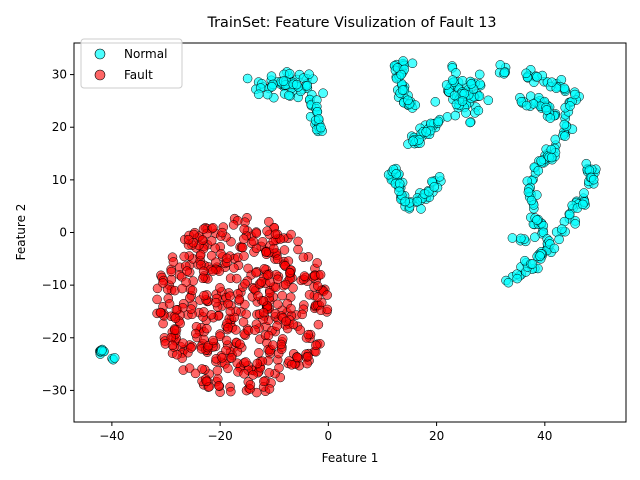 The width and height of the screenshot is (640, 480). What do you see at coordinates (58, 232) in the screenshot?
I see `y-axis: −30 −20 −10 0 10 20 30` at bounding box center [58, 232].